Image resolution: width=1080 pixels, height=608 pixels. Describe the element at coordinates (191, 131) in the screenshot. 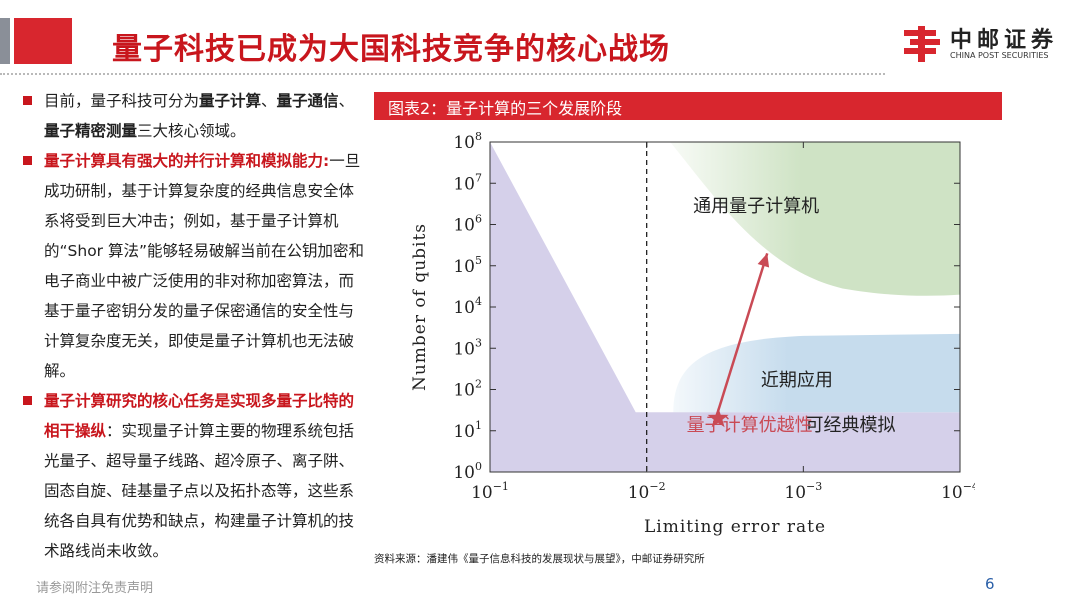

I see `bullet-text: 三大核心领域。` at that location.